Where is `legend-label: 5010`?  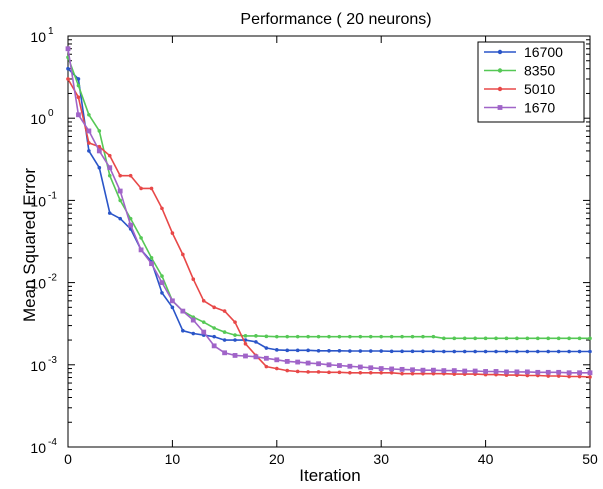
legend-label: 5010 is located at coordinates (539, 89).